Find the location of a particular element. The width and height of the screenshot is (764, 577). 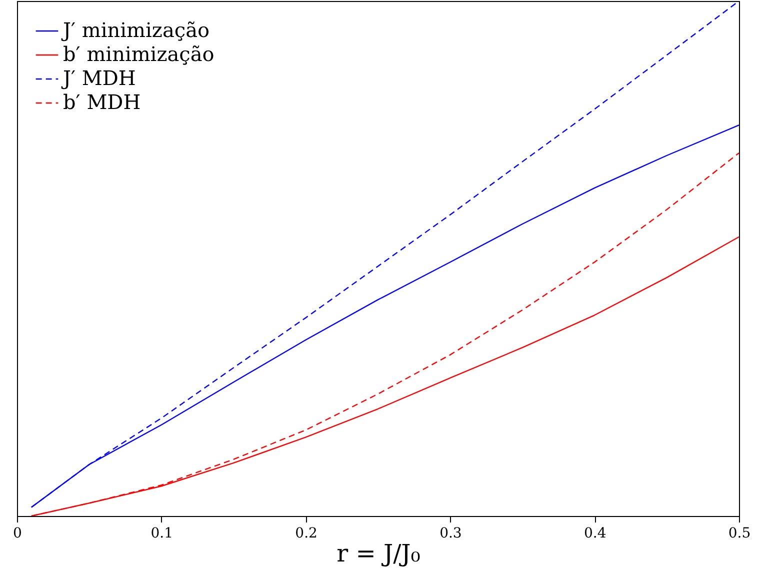

x-tick-label: 0.5 is located at coordinates (739, 534).